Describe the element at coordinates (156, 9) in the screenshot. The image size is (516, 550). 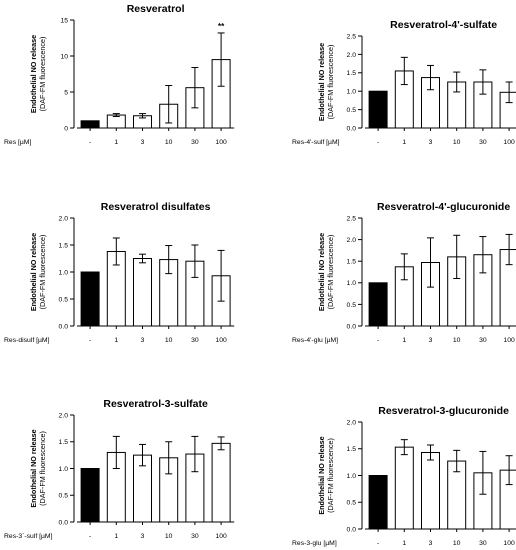
I see `chart-title: Resveratrol` at that location.